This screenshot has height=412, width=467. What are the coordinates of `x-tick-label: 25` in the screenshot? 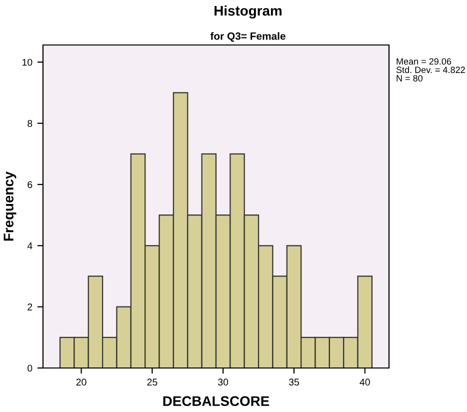 It's located at (152, 382).